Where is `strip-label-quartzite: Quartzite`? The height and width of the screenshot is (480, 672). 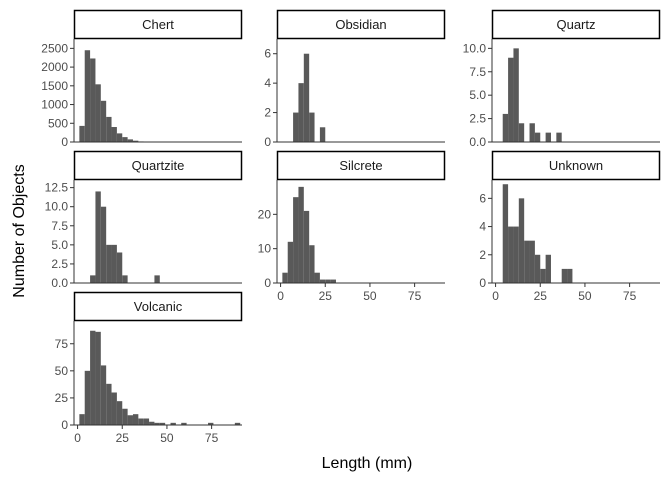
strip-label-quartzite: Quartzite is located at coordinates (158, 165).